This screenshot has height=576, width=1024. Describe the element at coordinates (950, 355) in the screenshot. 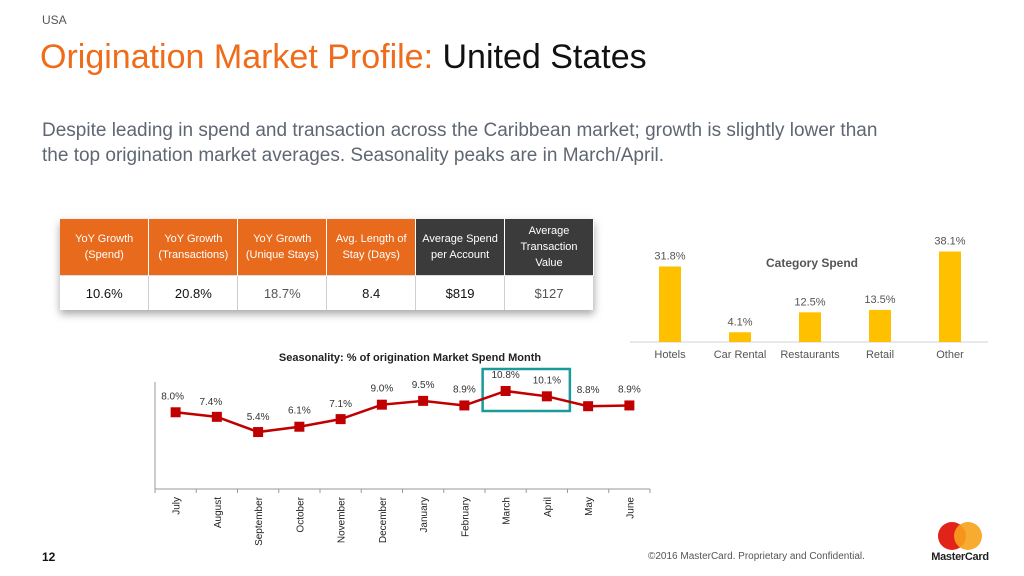

I see `category-label: Other` at that location.